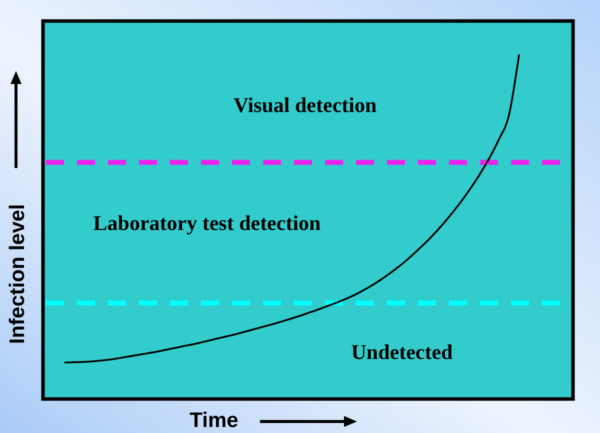 The image size is (600, 433). I want to click on y-axis-title: Infection level, so click(17, 274).